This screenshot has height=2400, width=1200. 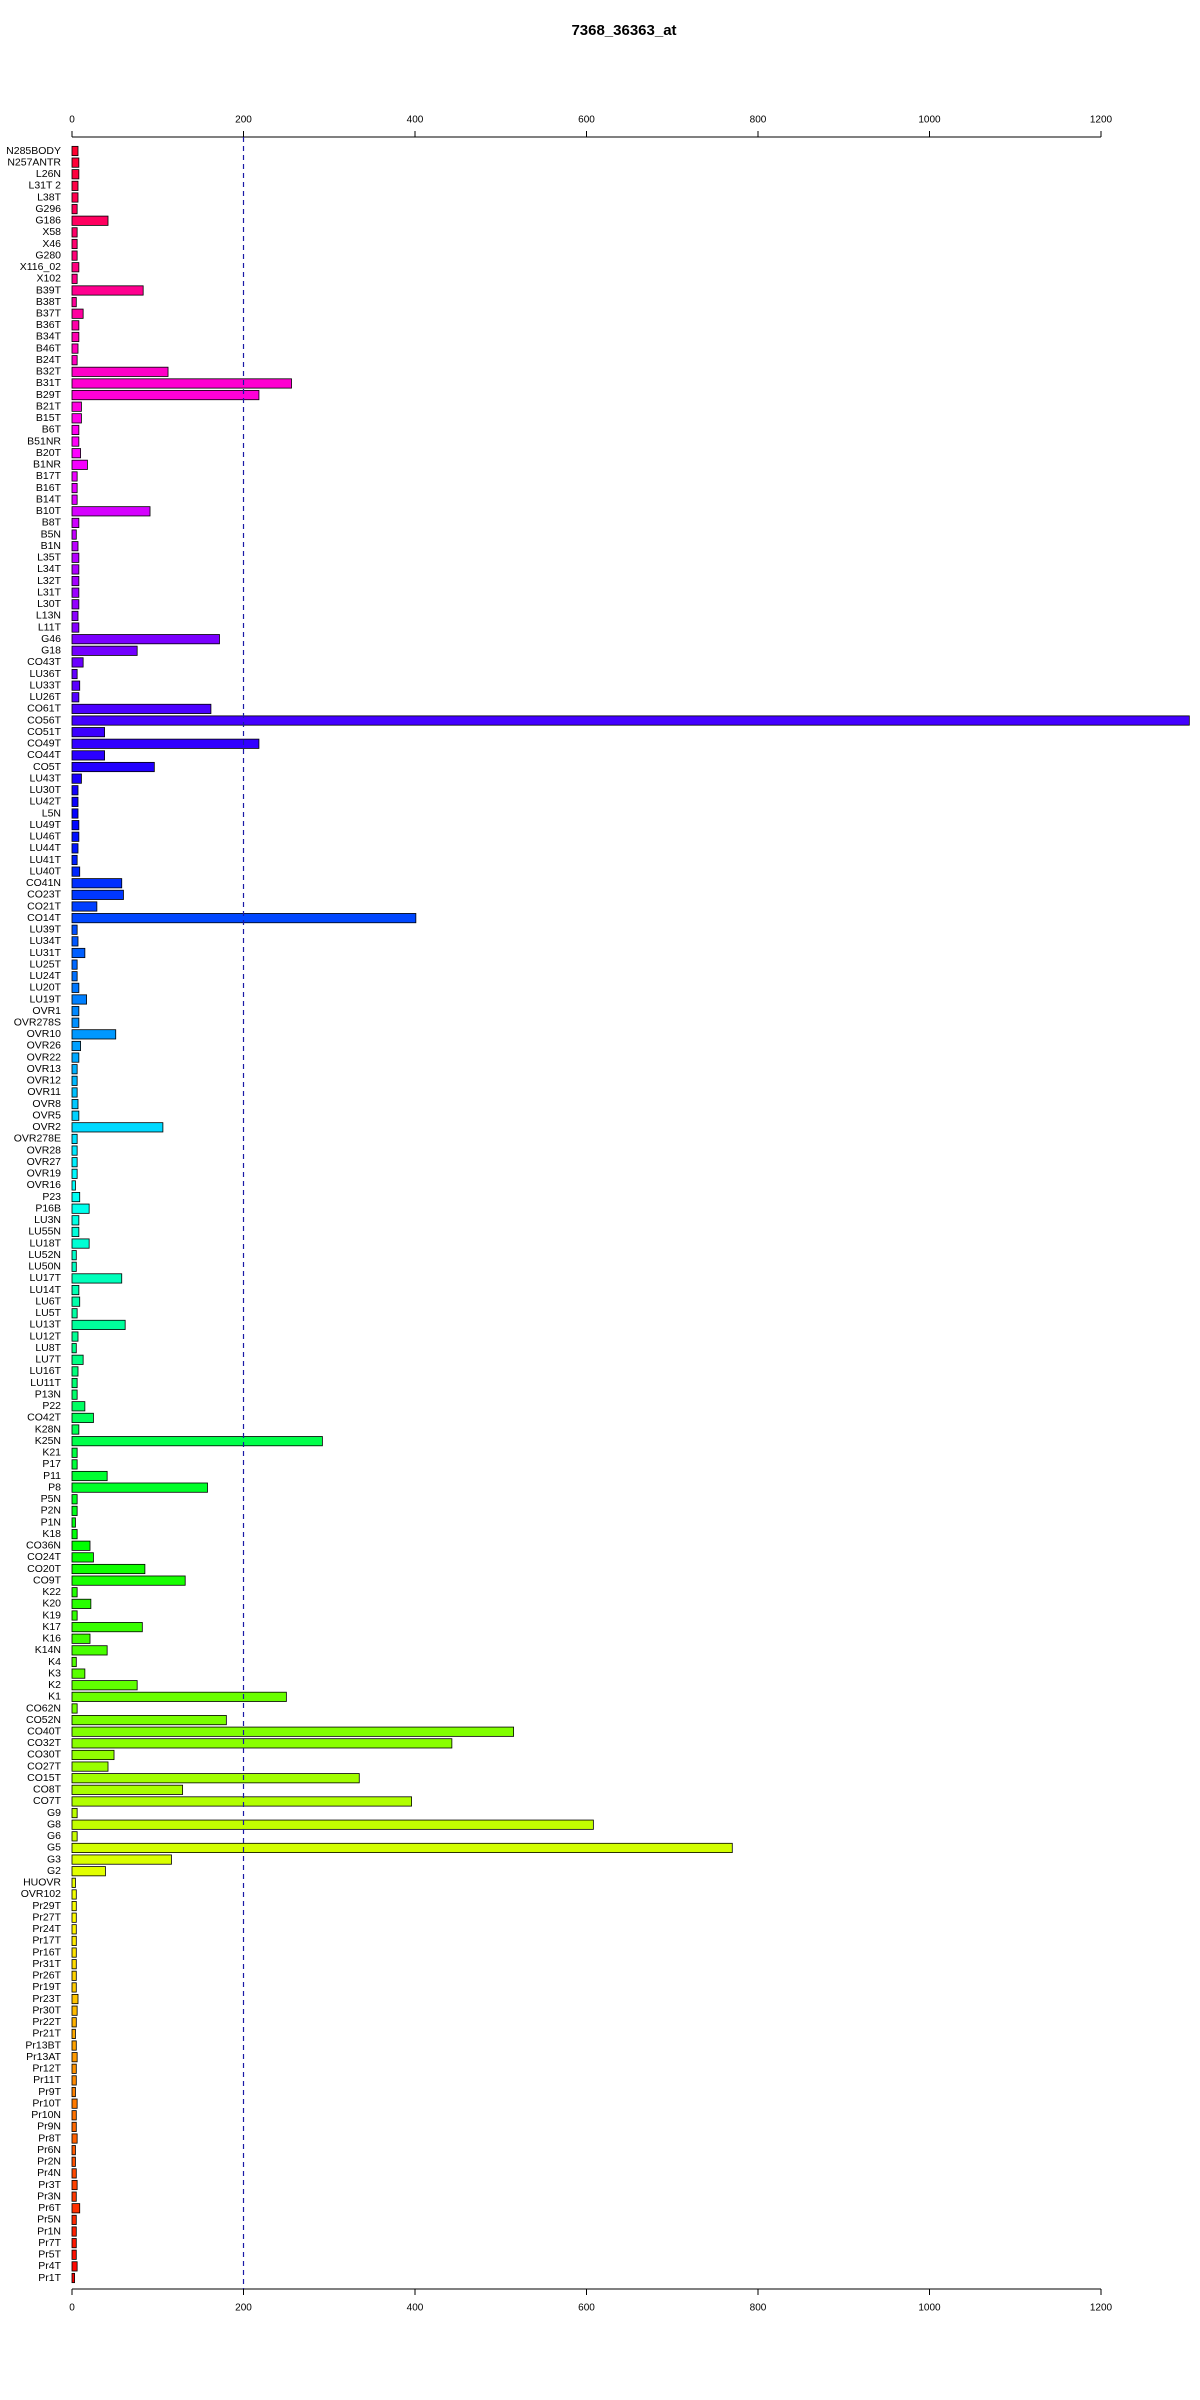 I want to click on y-tick-label: Pr16T, so click(x=46, y=1952).